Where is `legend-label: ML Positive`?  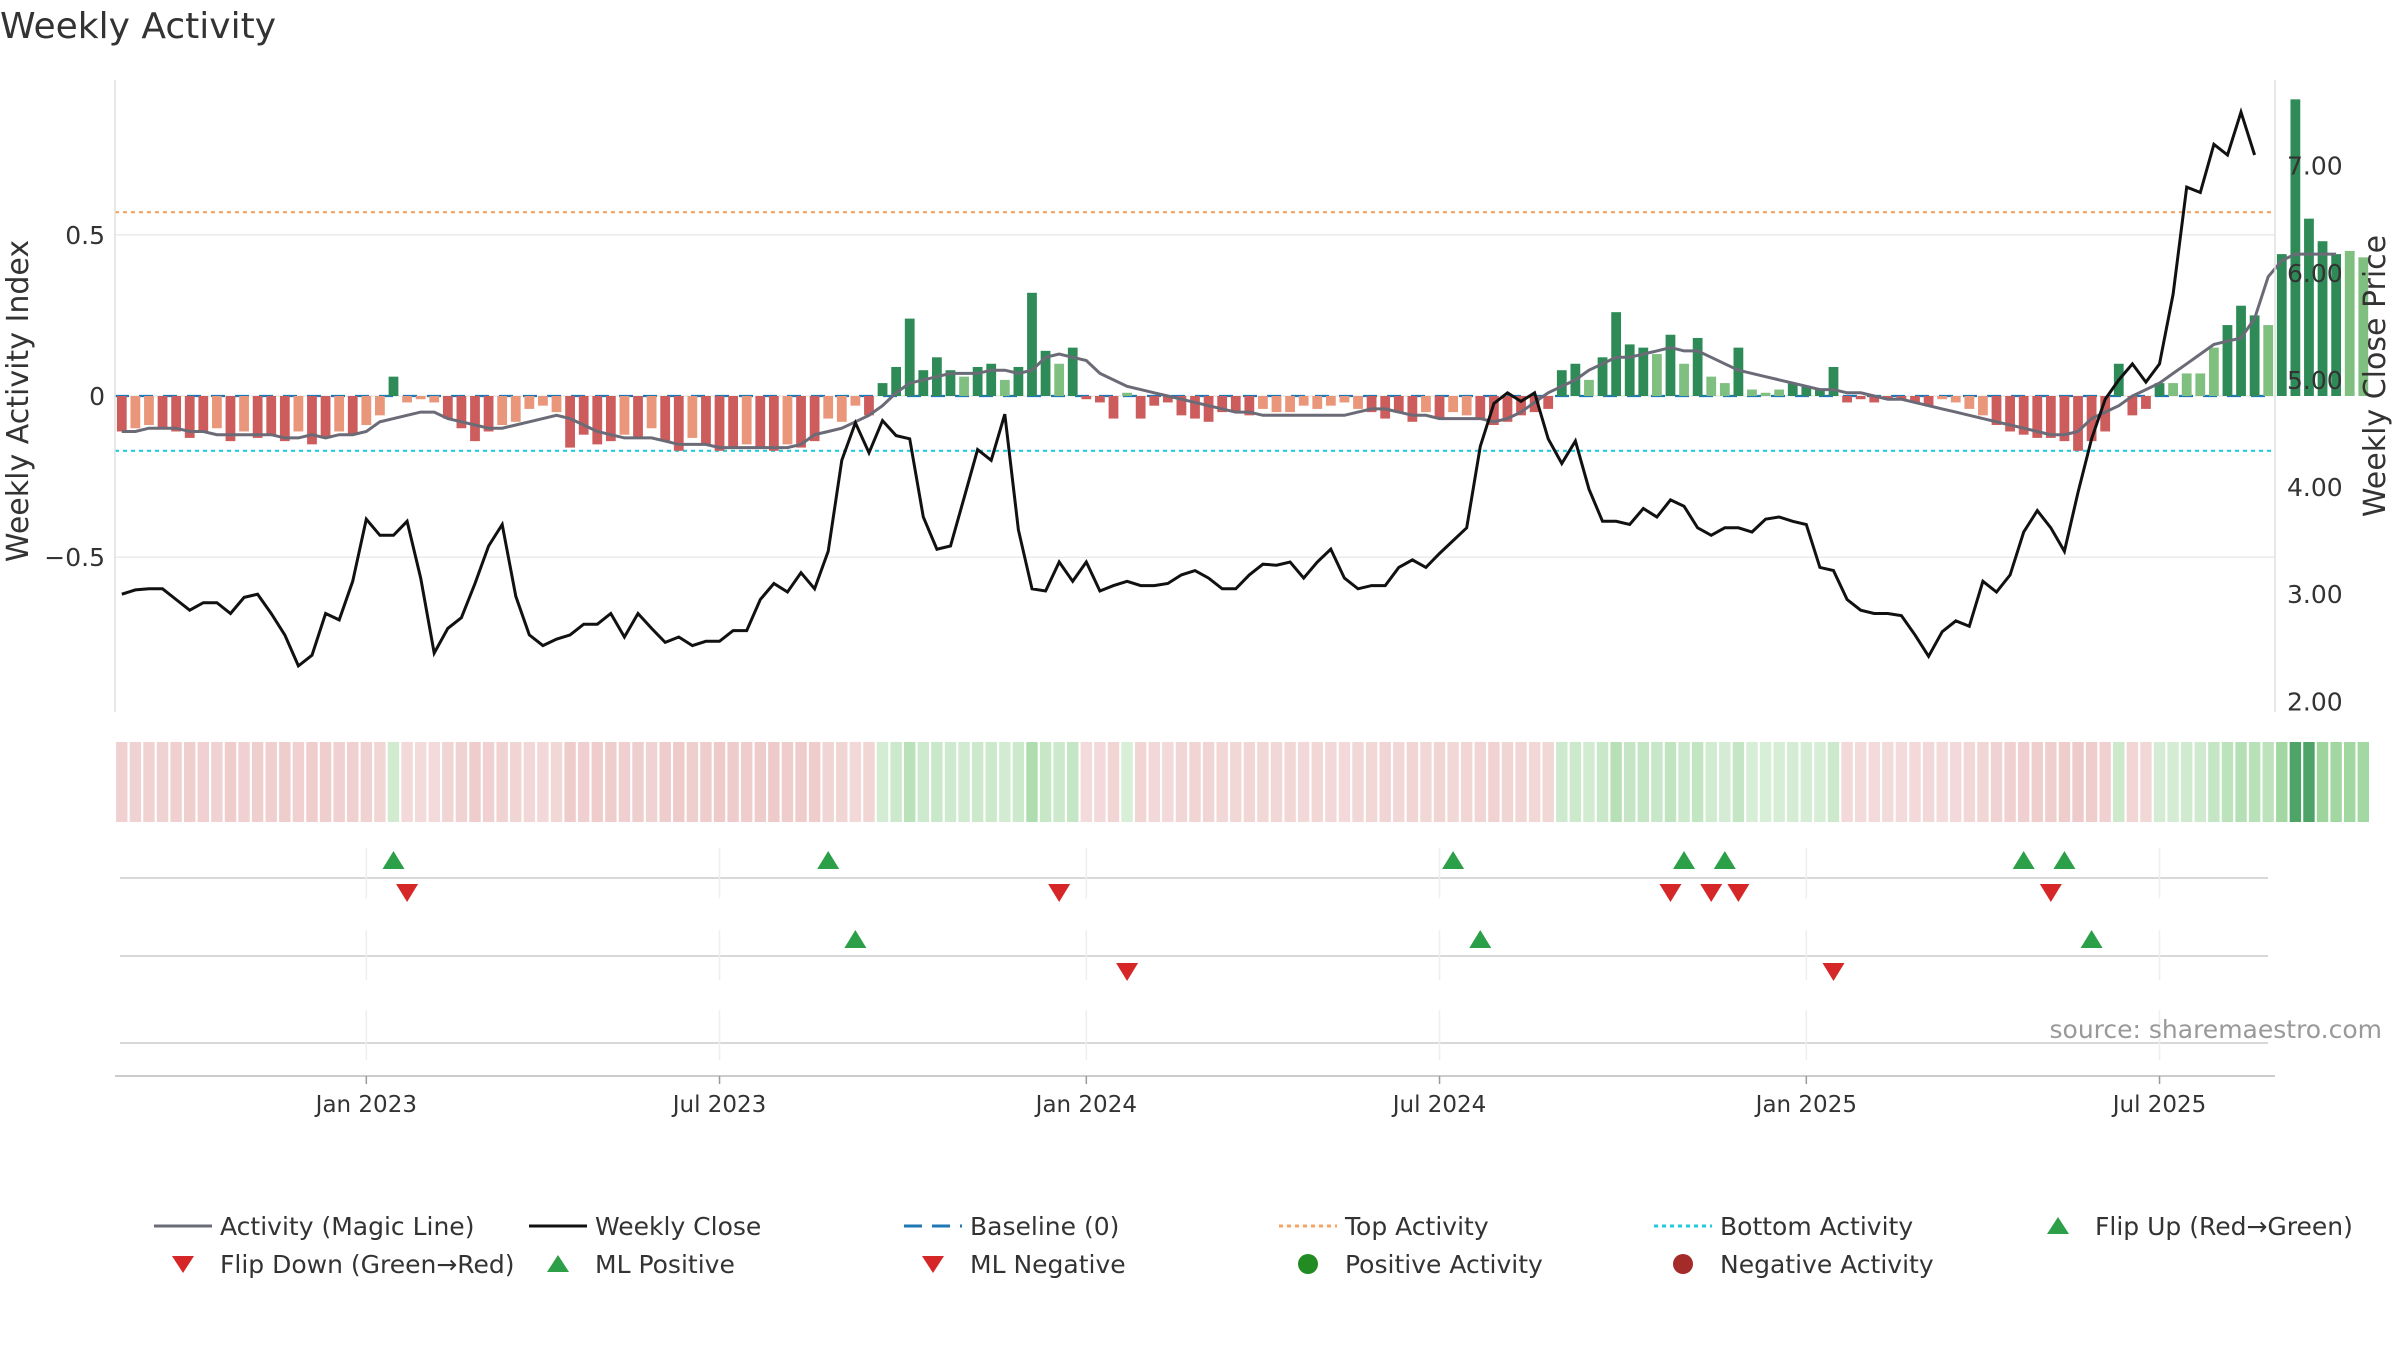
legend-label: ML Positive is located at coordinates (665, 1264).